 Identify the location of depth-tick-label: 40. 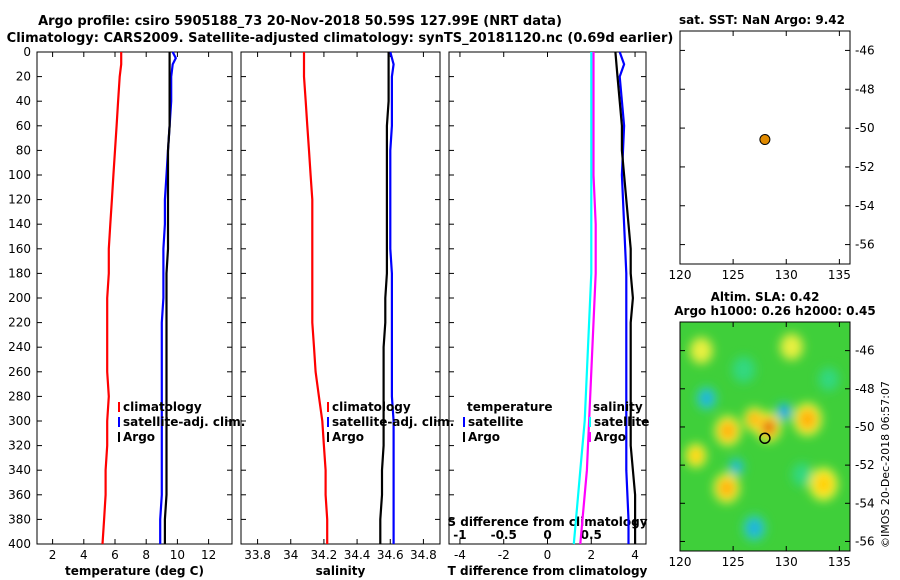
(23, 101).